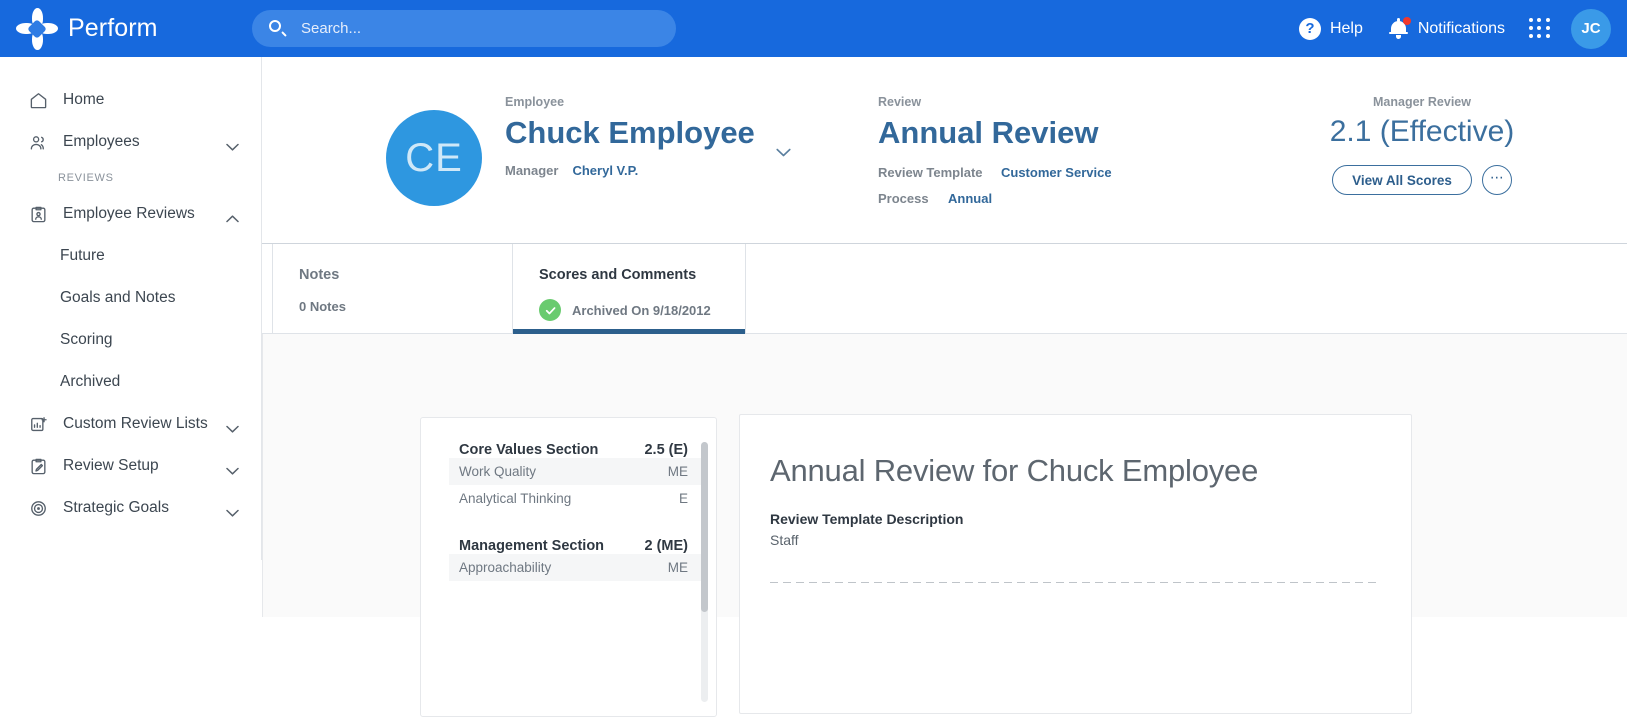  I want to click on sidebar-item-label: Employee Reviews, so click(129, 213).